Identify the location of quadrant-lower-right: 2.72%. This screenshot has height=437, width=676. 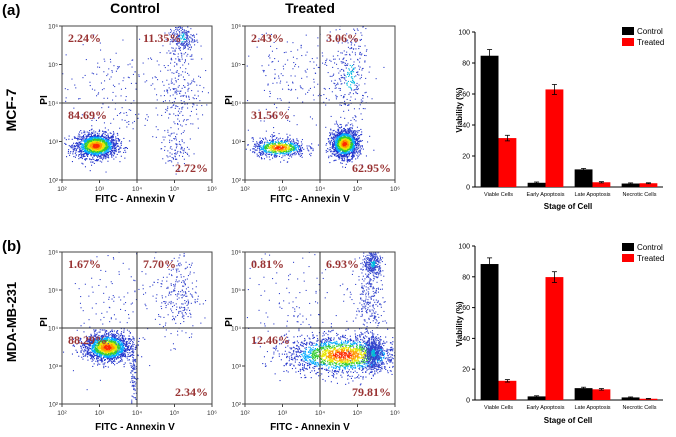
(191, 168).